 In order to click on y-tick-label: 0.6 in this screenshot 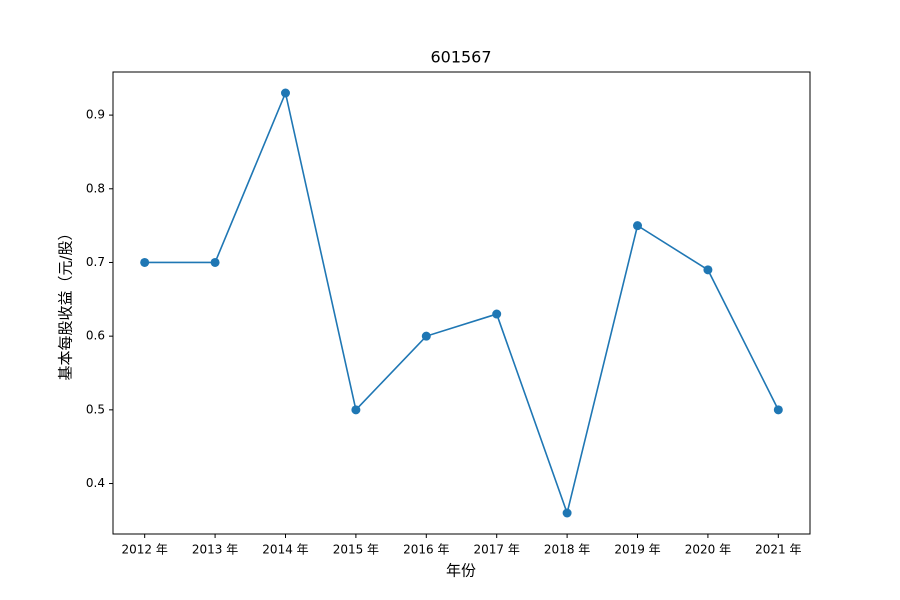, I will do `click(95, 336)`.